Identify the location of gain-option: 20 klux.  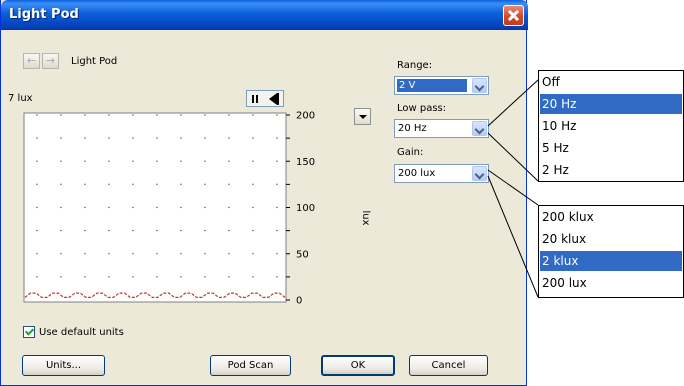
(564, 239).